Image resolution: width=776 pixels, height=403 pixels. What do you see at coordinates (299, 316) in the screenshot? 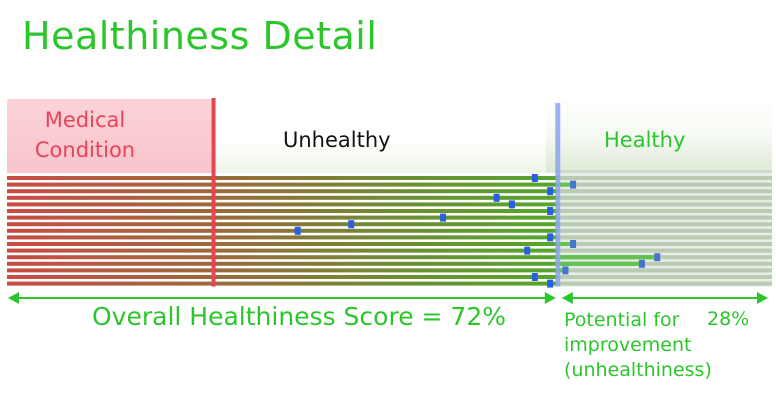
I see `overall-score-label: Overall Healthiness Score = 72%` at bounding box center [299, 316].